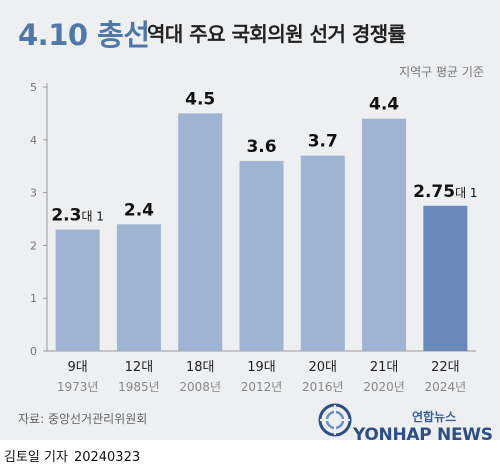 This screenshot has height=470, width=500. I want to click on category-label: 12대, so click(139, 367).